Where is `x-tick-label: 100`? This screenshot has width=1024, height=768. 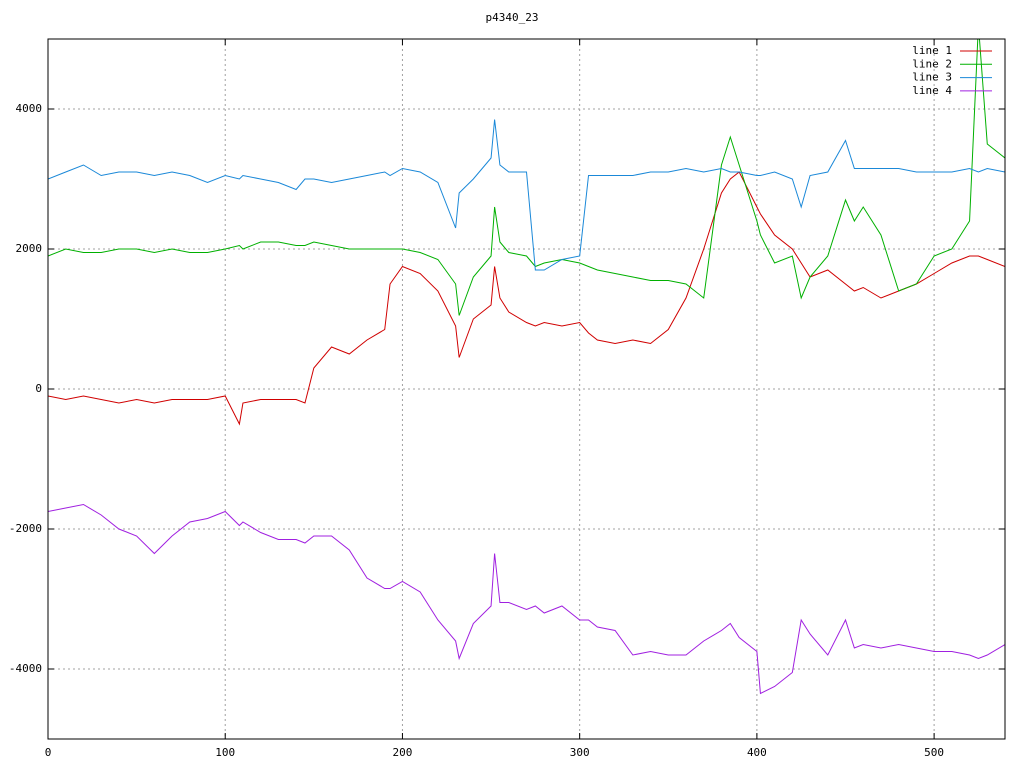 x-tick-label: 100 is located at coordinates (225, 752).